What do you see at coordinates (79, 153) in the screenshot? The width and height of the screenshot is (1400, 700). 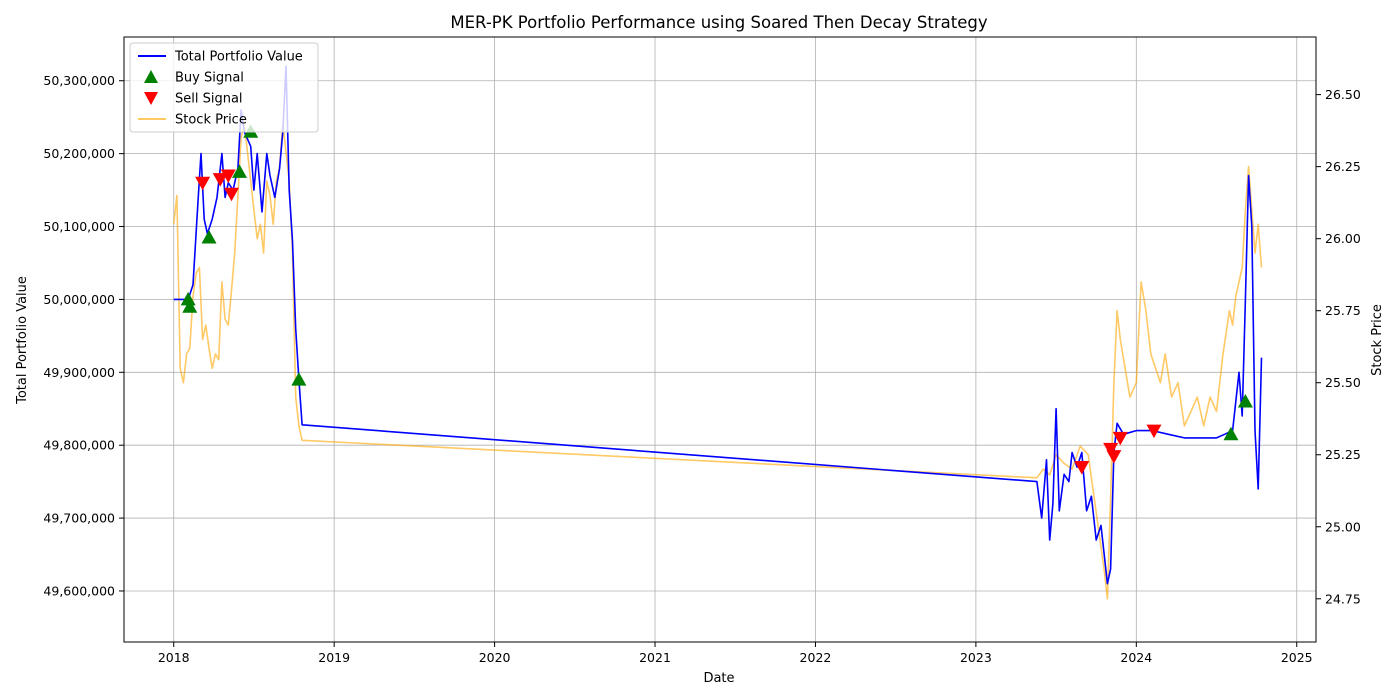 I see `y-tick-label: 50,200,000` at bounding box center [79, 153].